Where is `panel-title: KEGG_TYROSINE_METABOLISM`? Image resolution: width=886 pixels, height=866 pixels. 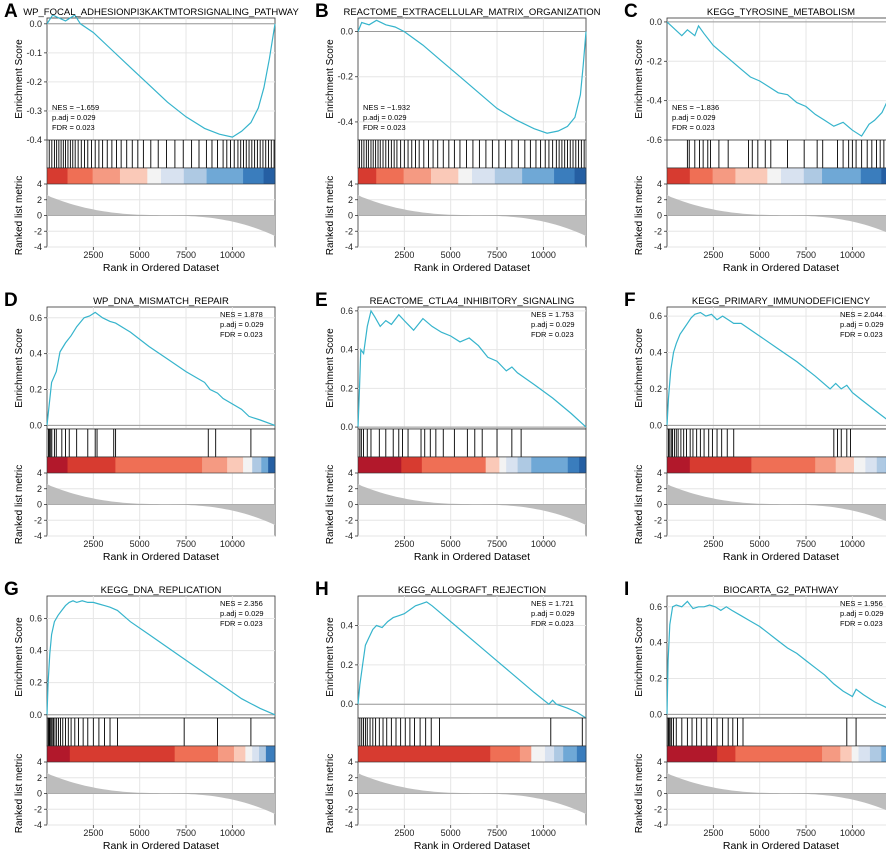
panel-title: KEGG_TYROSINE_METABOLISM is located at coordinates (781, 12).